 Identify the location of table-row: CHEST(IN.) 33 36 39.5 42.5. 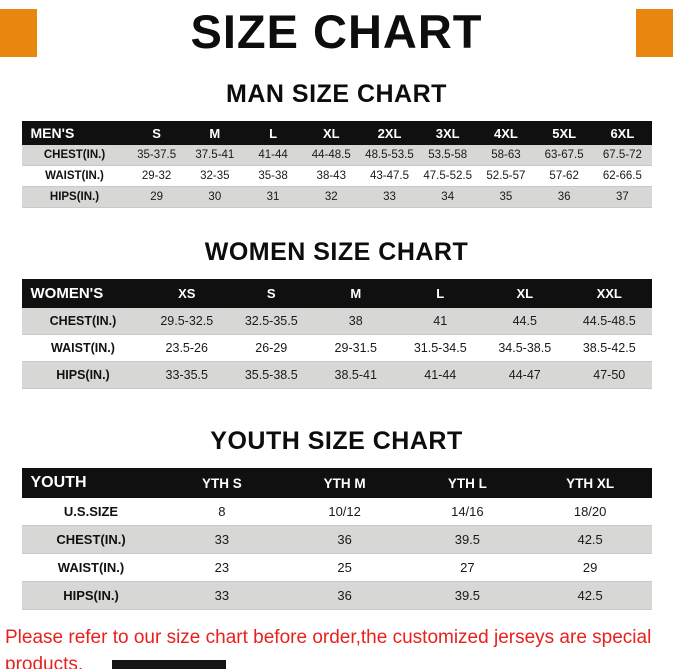
(336, 539).